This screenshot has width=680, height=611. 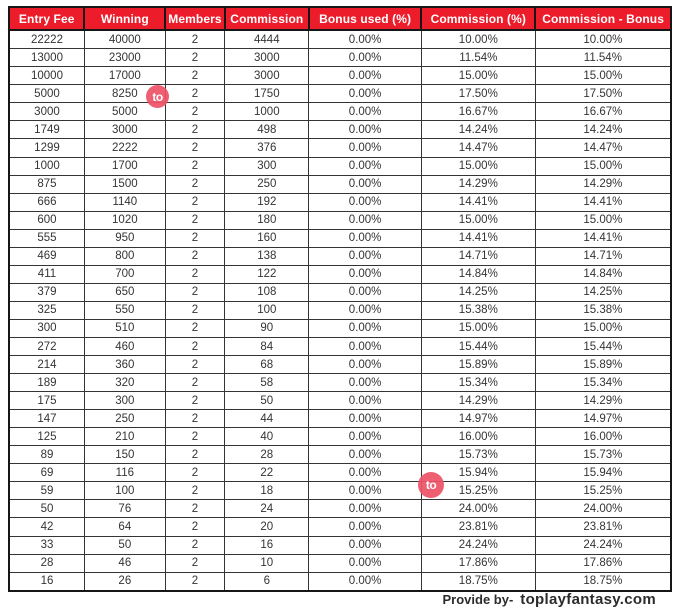 I want to click on table-row: 300 510 2 90 0.00% 15.00% 15.00%, so click(x=340, y=328).